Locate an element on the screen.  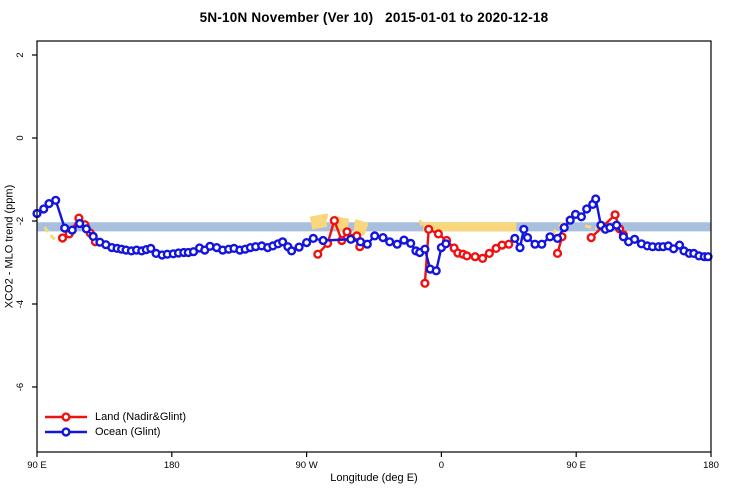
reference-band-blue is located at coordinates (374, 227).